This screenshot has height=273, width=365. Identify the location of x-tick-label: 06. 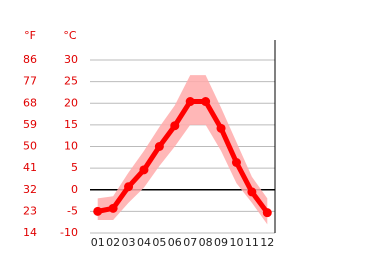
(175, 242).